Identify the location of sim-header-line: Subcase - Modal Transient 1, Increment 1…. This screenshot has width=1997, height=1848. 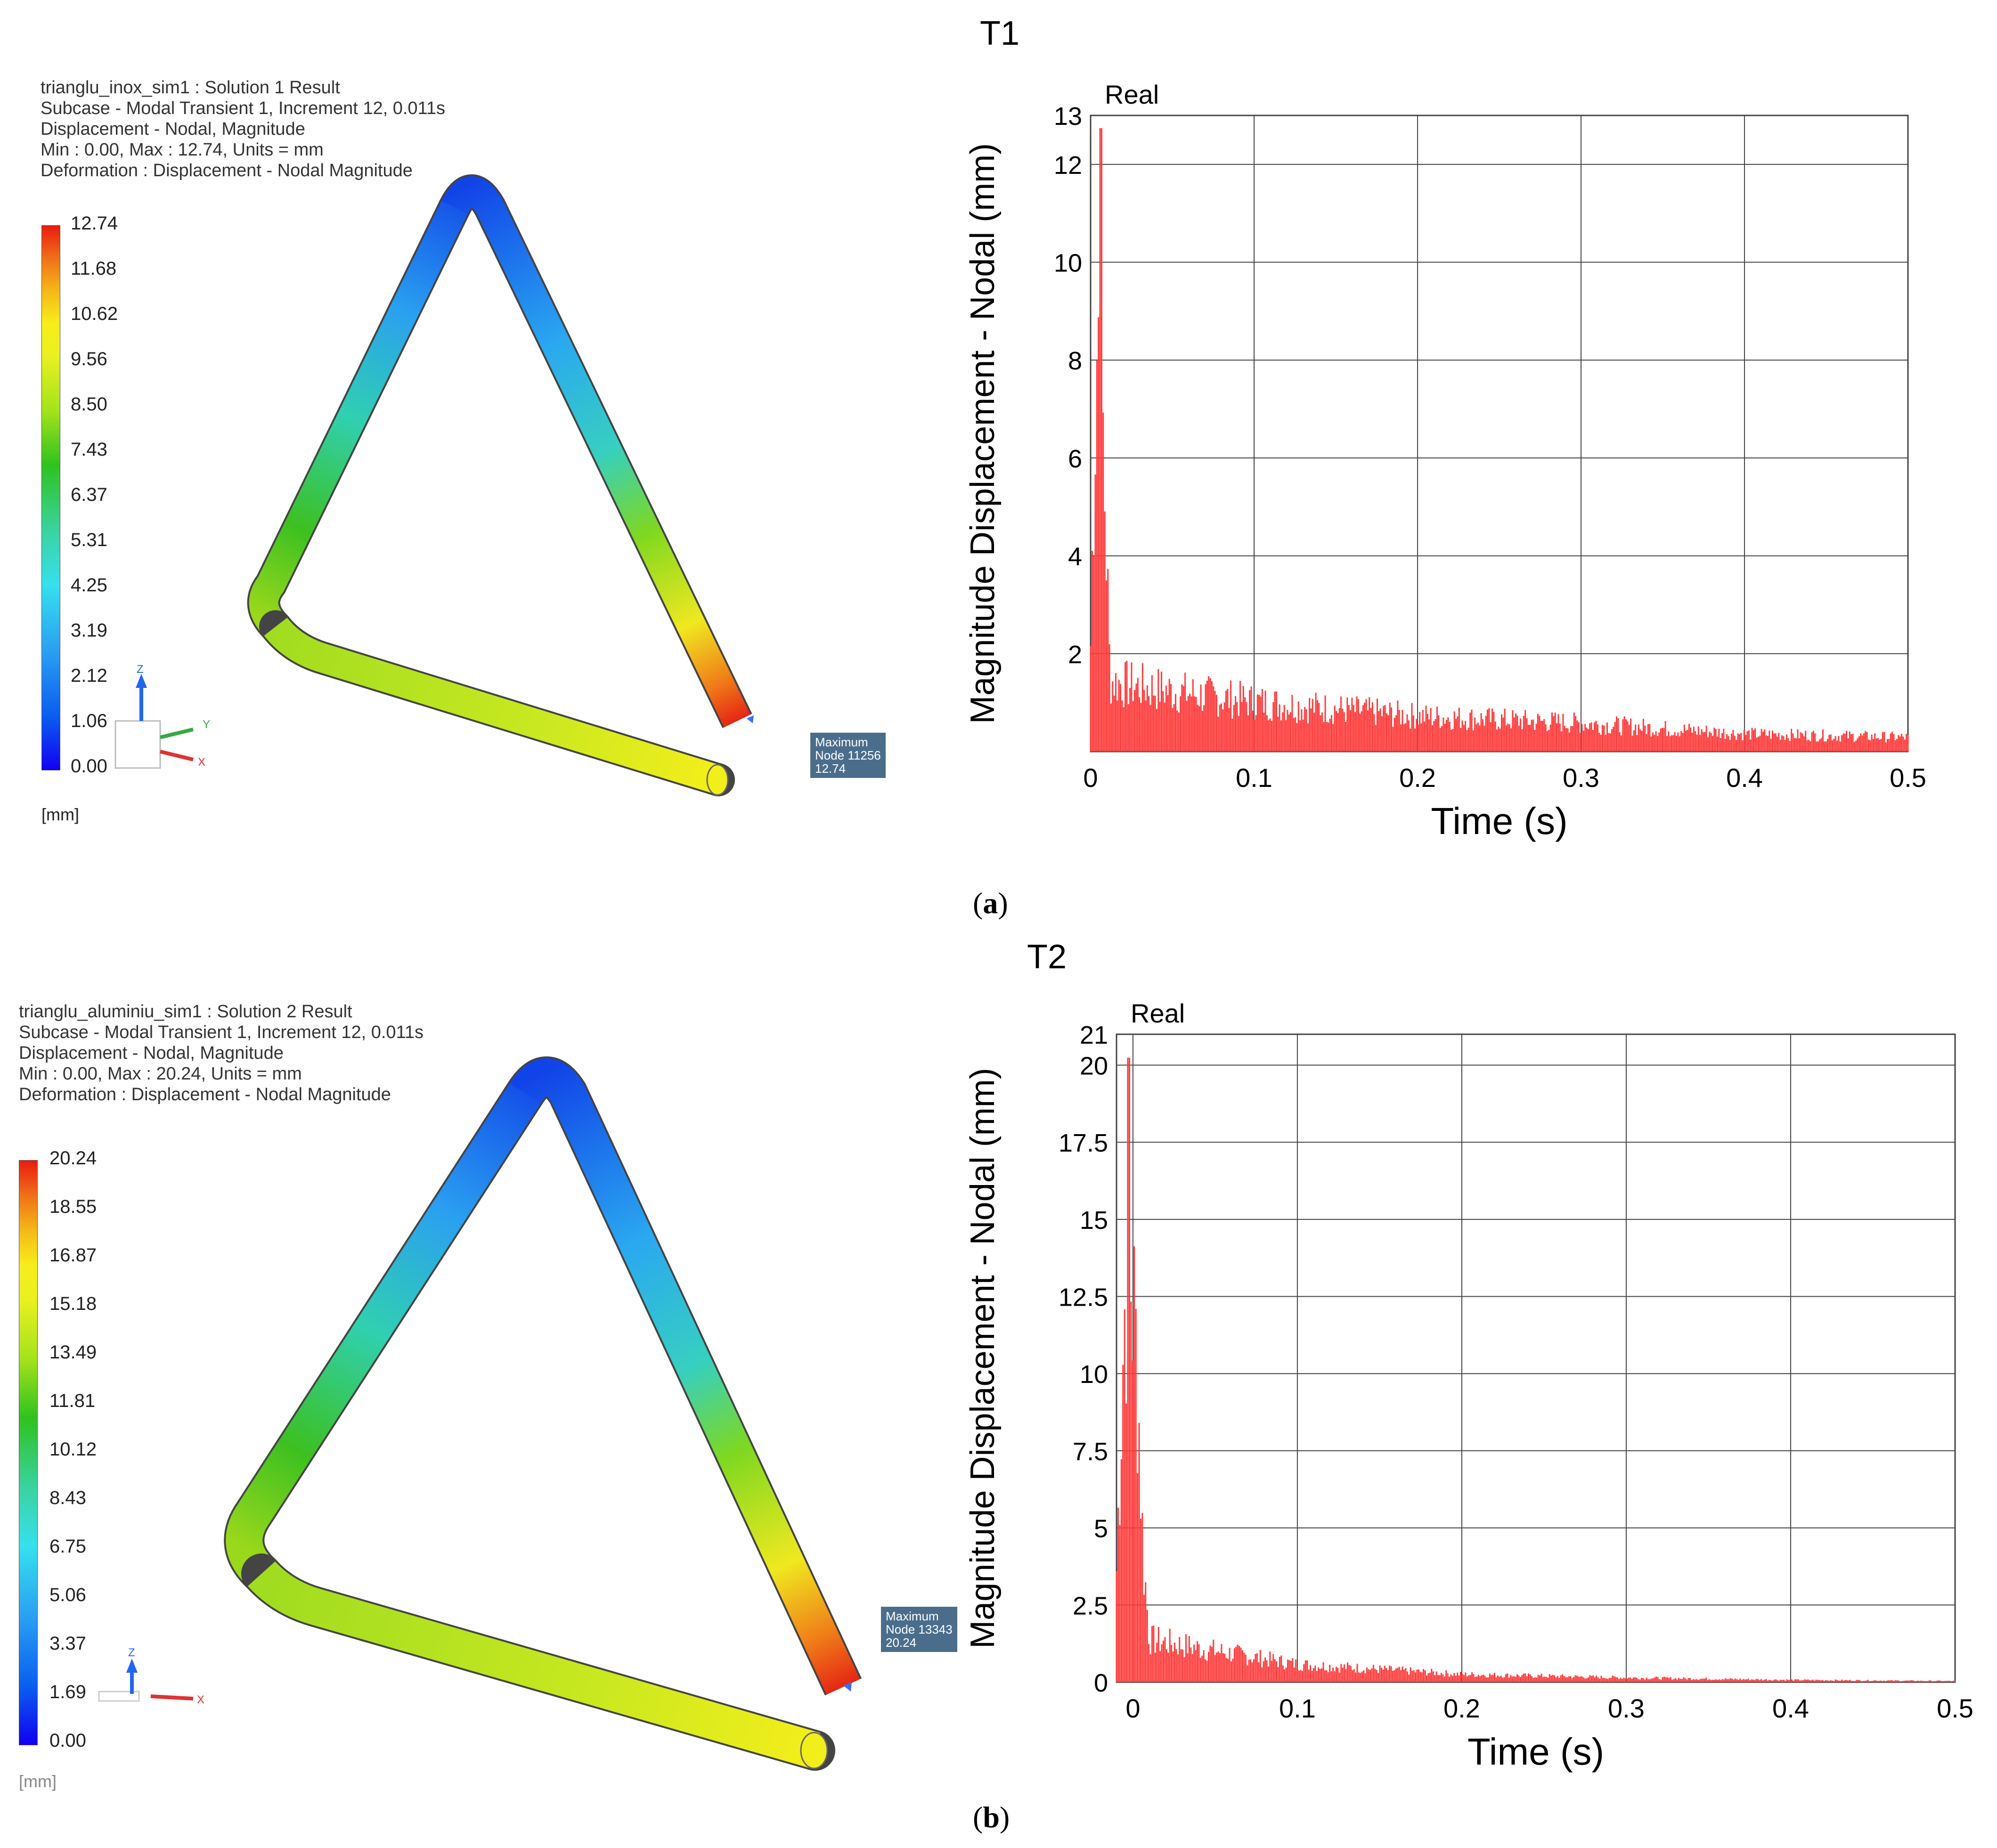
(221, 1032).